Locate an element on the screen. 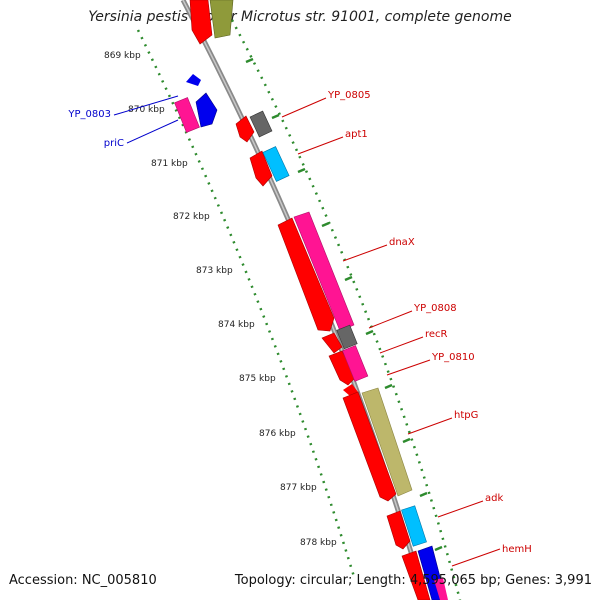 This screenshot has height=600, width=600. gene-apt1-cyan is located at coordinates (276, 164).